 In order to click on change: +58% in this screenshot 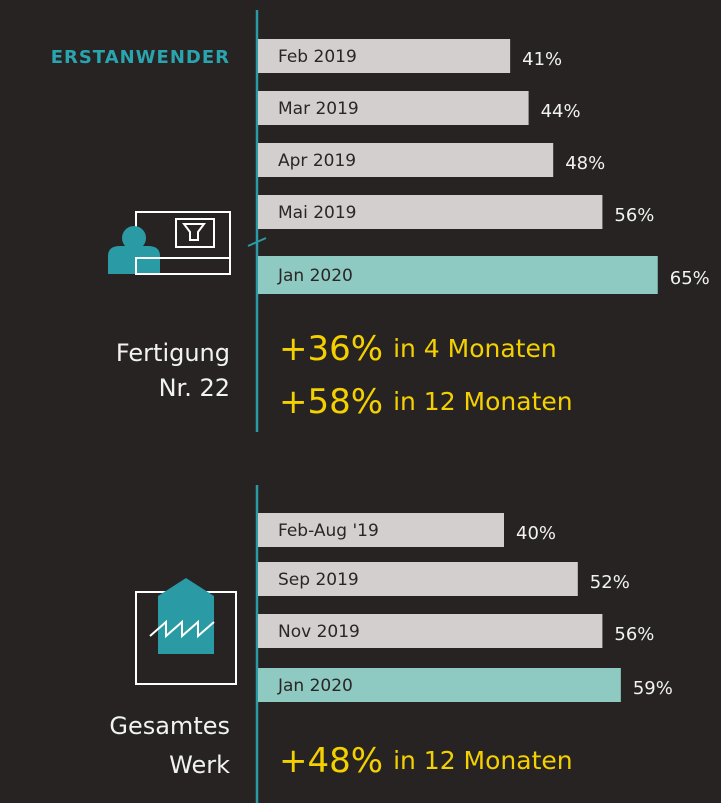, I will do `click(331, 402)`.